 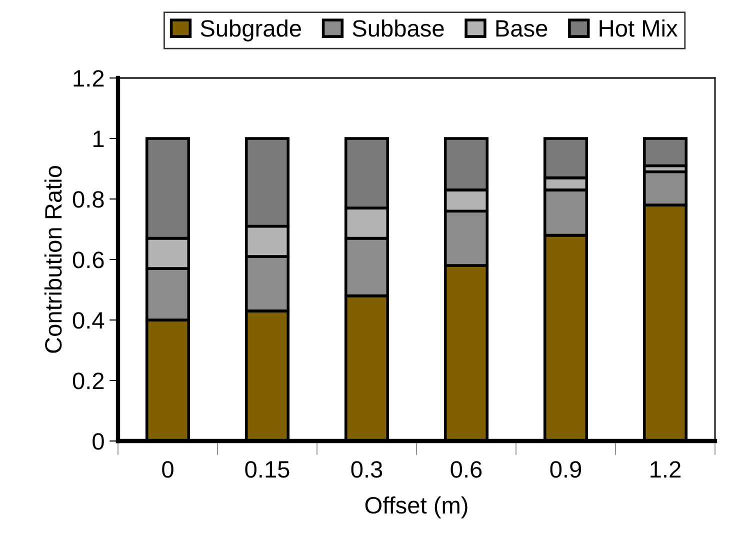 I want to click on y-tick-label: 1, so click(x=98, y=139).